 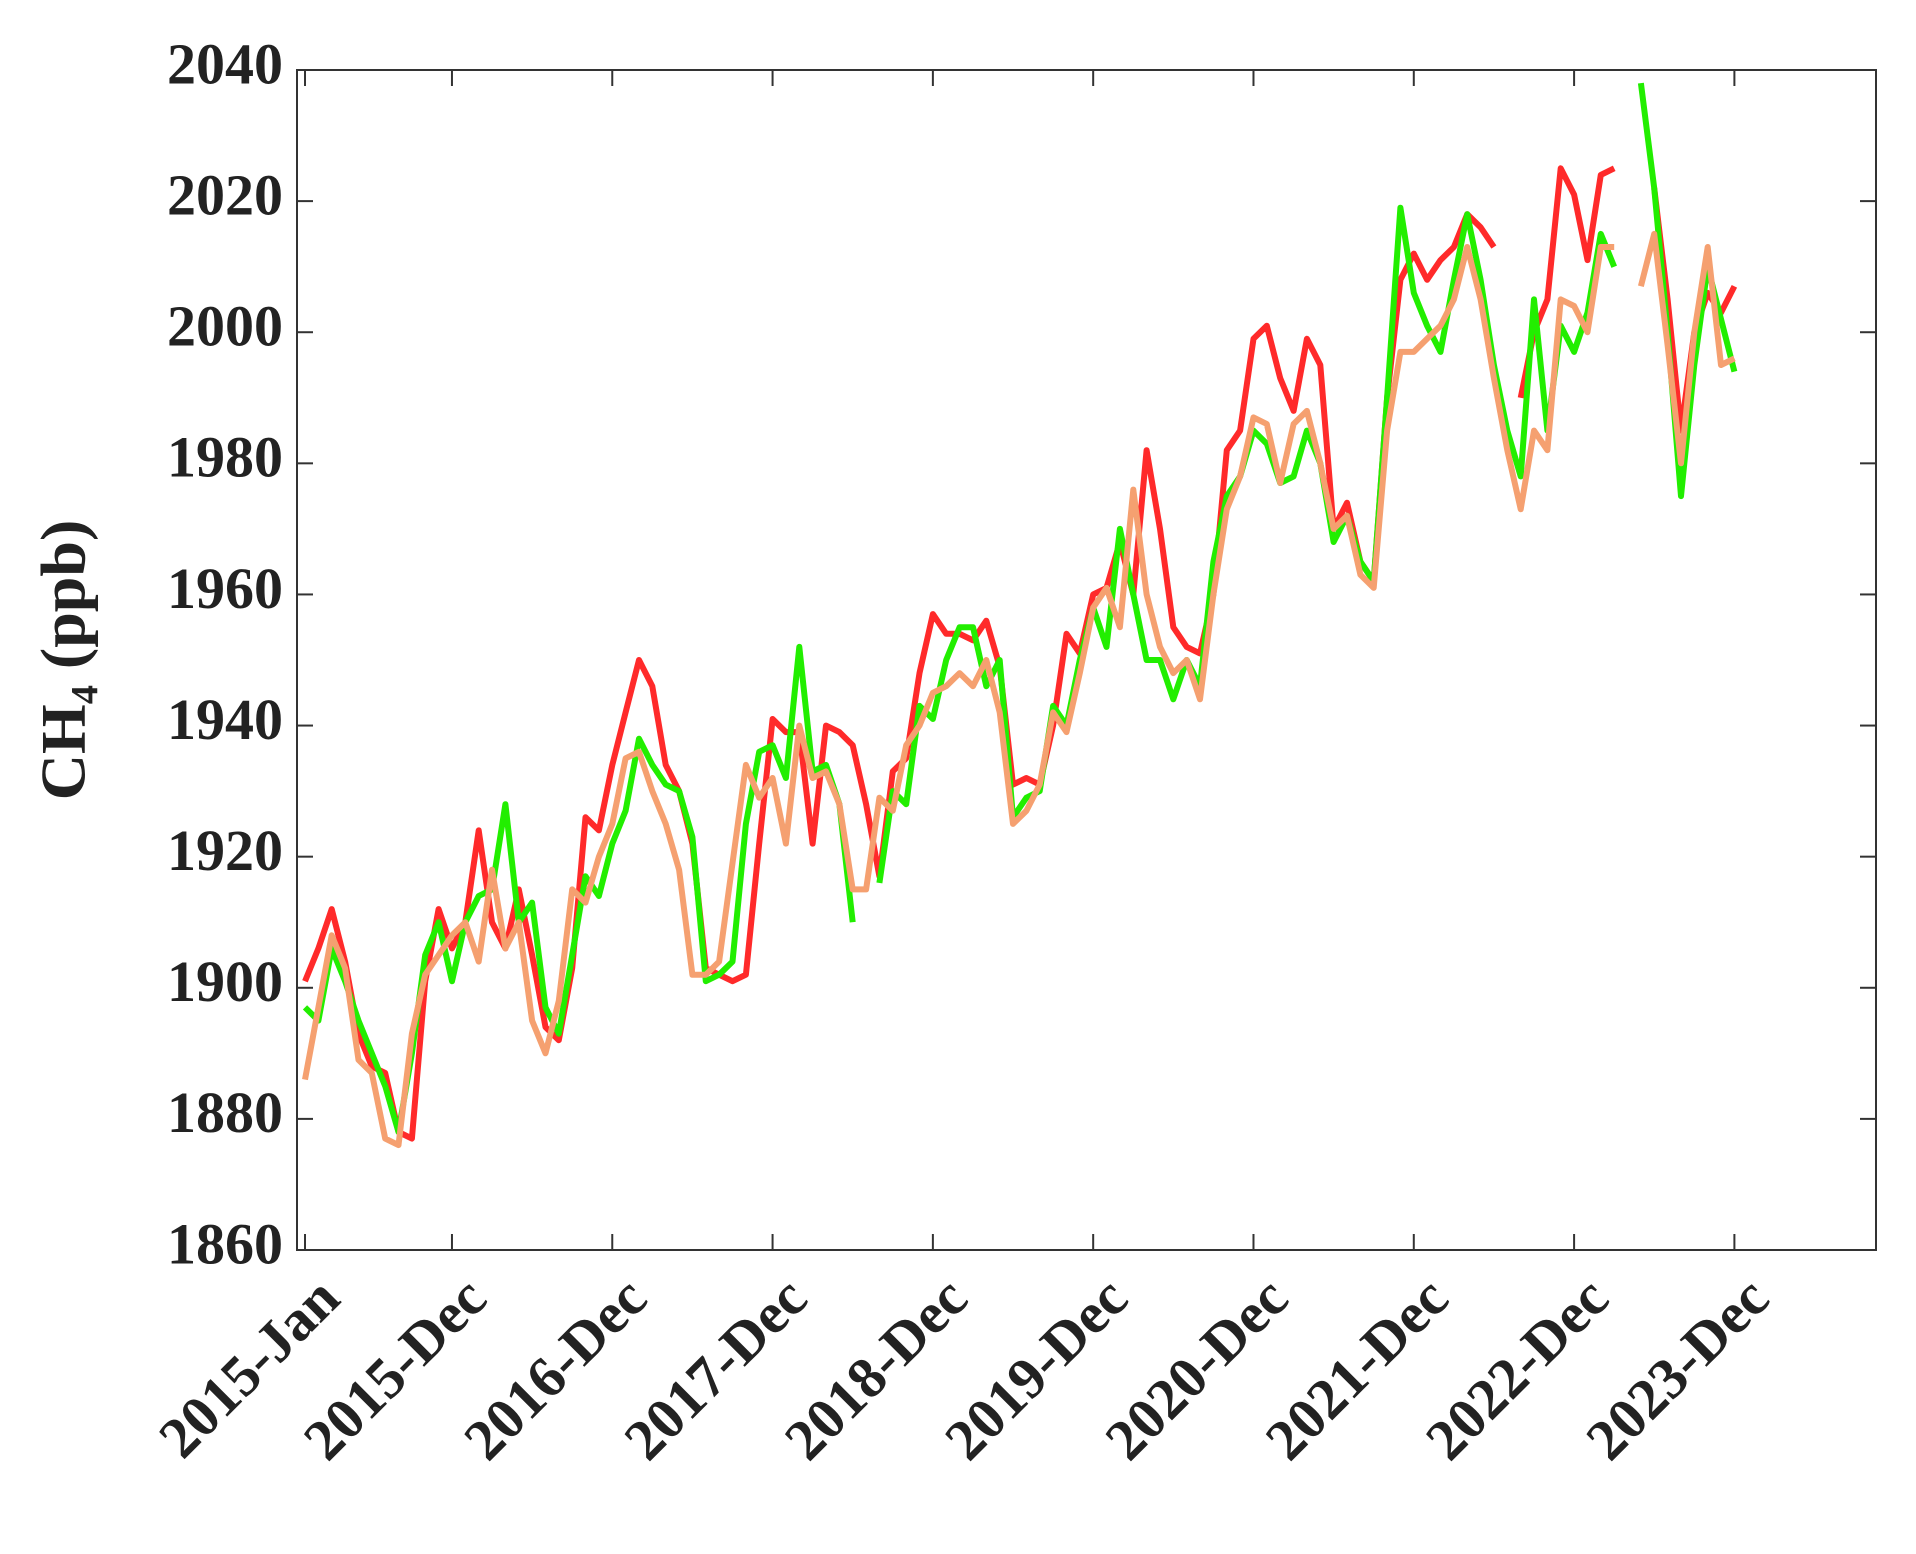 What do you see at coordinates (225, 1112) in the screenshot?
I see `y-tick-label: 1880` at bounding box center [225, 1112].